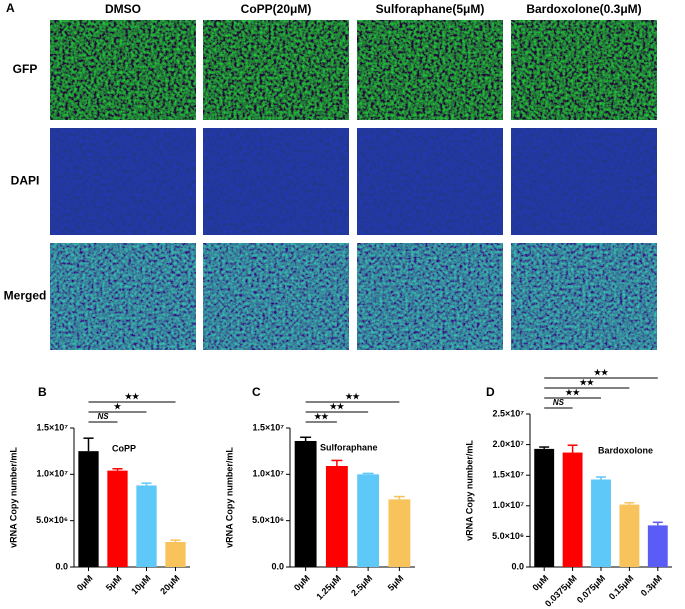  Describe the element at coordinates (509, 444) in the screenshot. I see `y-tick-label: 2.0×10⁷` at that location.